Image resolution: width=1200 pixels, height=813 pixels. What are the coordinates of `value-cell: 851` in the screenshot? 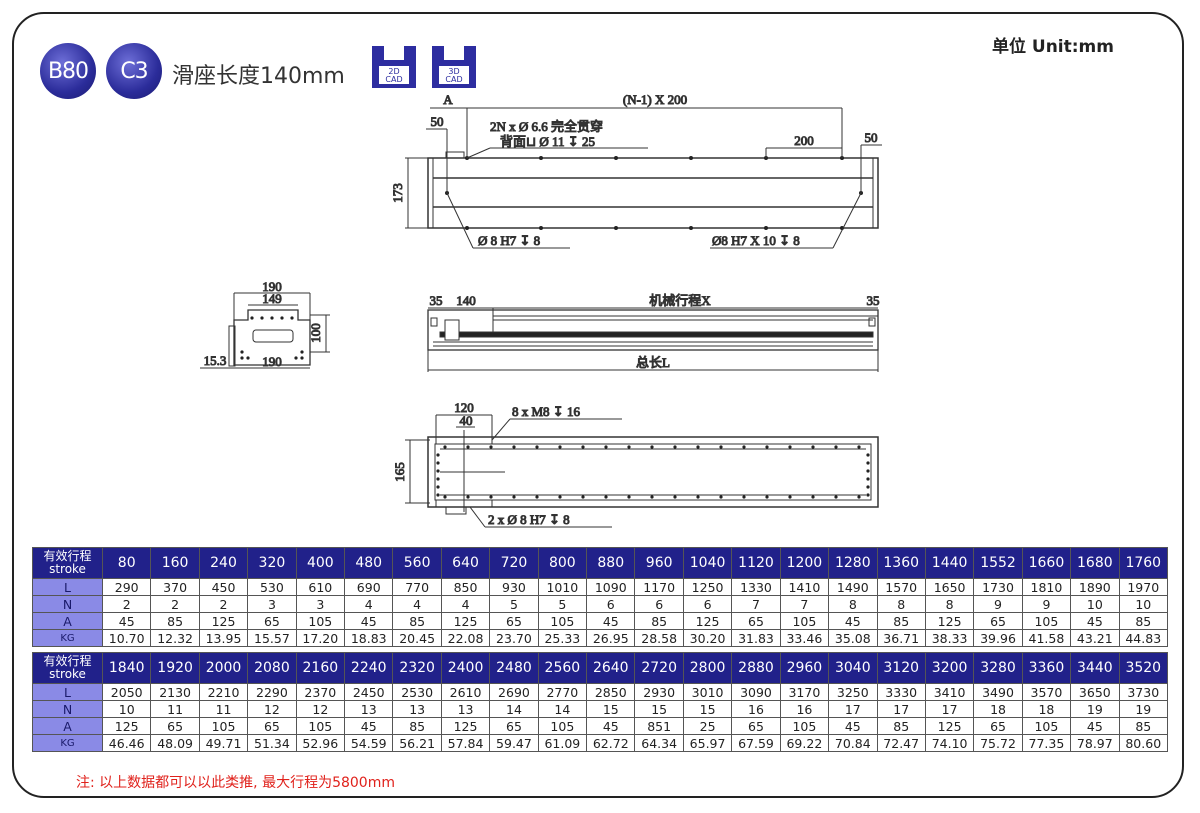 It's located at (659, 726).